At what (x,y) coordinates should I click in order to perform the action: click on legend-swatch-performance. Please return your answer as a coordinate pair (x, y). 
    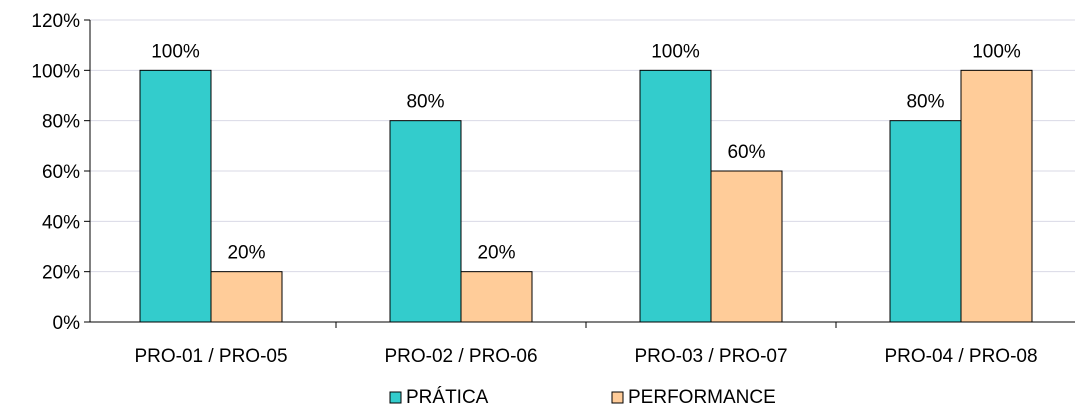
    Looking at the image, I should click on (617, 397).